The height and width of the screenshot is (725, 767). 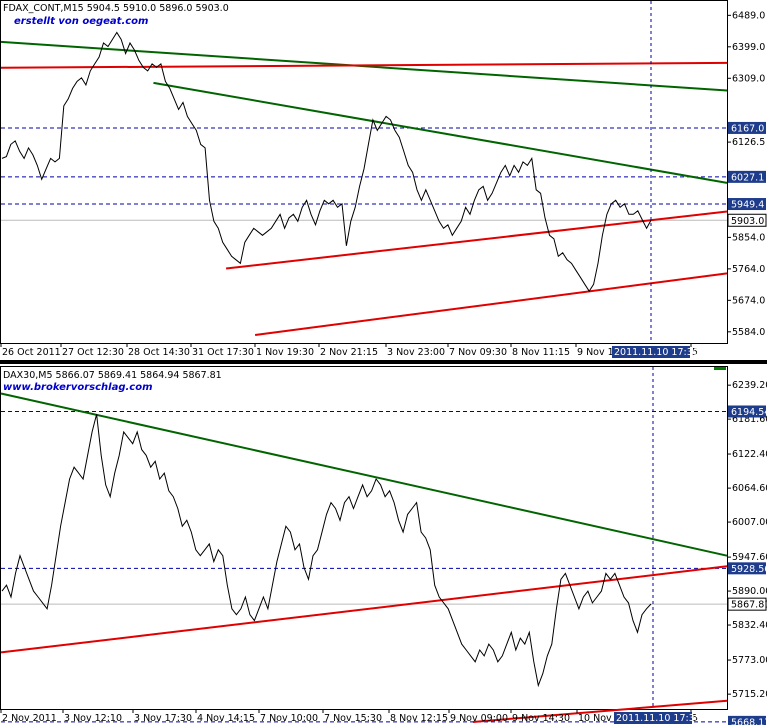 I want to click on cursor-time-flag: 2011.11.10 17:35, so click(x=657, y=718).